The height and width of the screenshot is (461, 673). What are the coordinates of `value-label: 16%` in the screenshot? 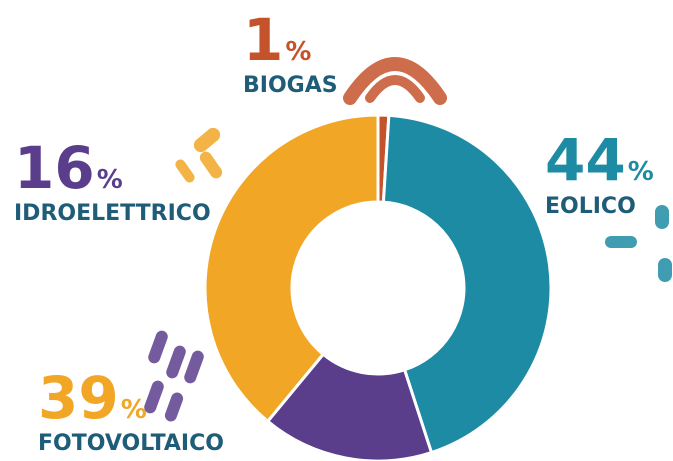 It's located at (68, 168).